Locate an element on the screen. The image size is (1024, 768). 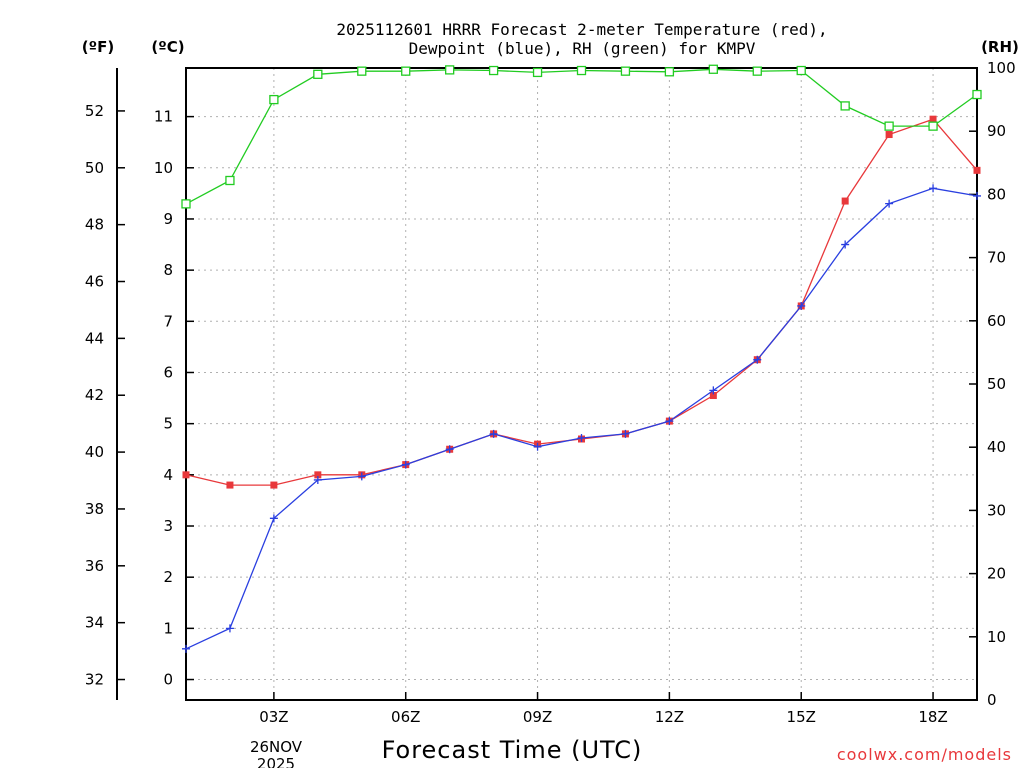
fahrenheit-tick-label-10: 52 is located at coordinates (94, 111).